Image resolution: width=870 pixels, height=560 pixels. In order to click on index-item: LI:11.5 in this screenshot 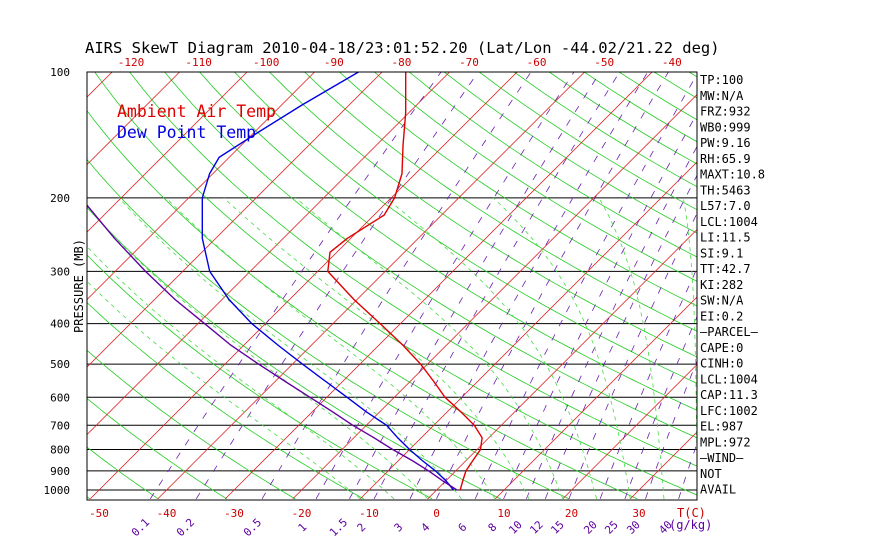, I will do `click(725, 238)`.